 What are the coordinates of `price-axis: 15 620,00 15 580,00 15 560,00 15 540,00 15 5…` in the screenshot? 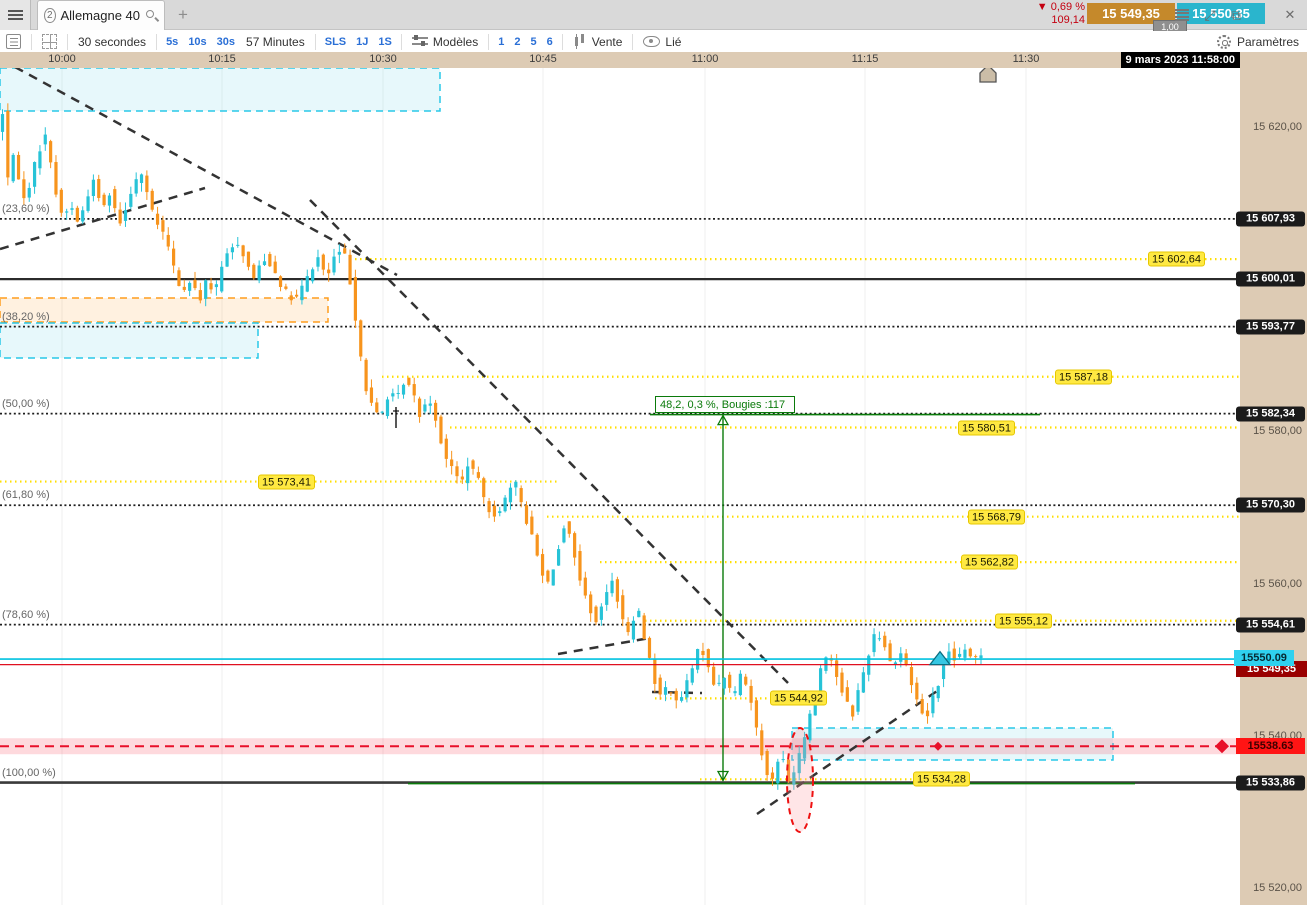 It's located at (1270, 478).